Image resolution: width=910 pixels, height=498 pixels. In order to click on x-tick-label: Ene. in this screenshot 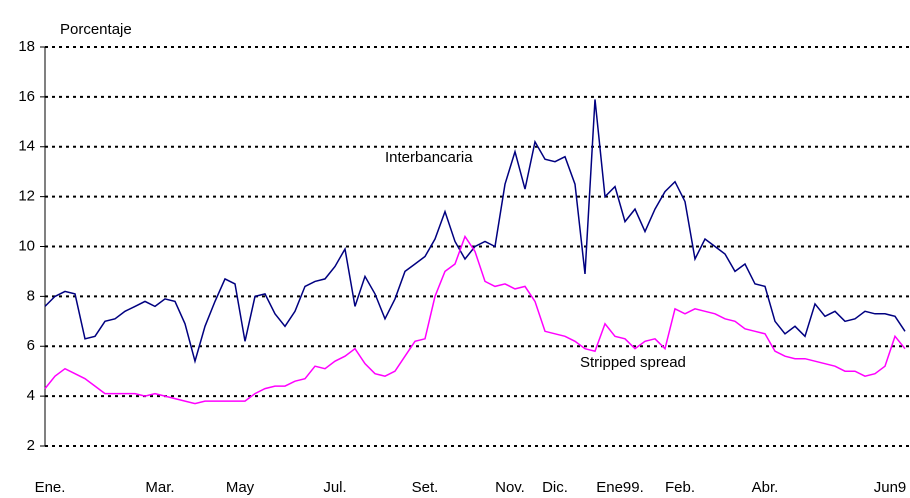, I will do `click(50, 487)`.